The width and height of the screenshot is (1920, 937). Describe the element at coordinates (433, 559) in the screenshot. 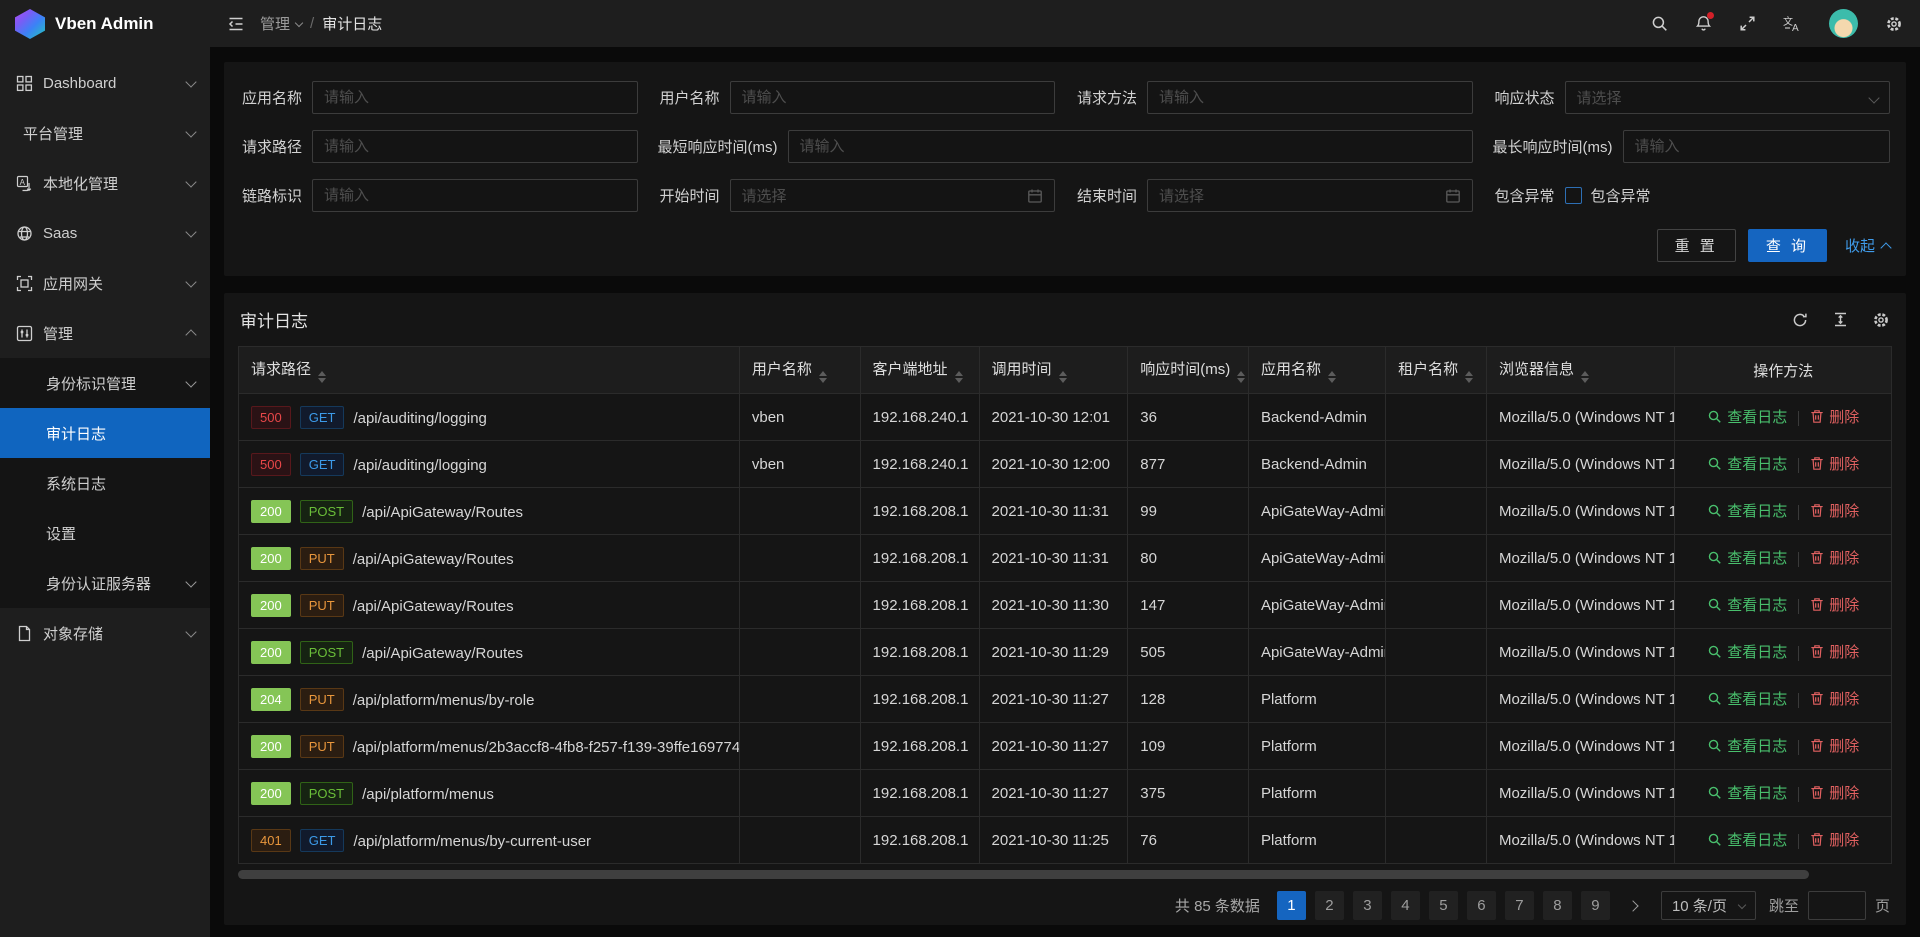

I see `request-path-text: /api/ApiGateway/Routes` at that location.